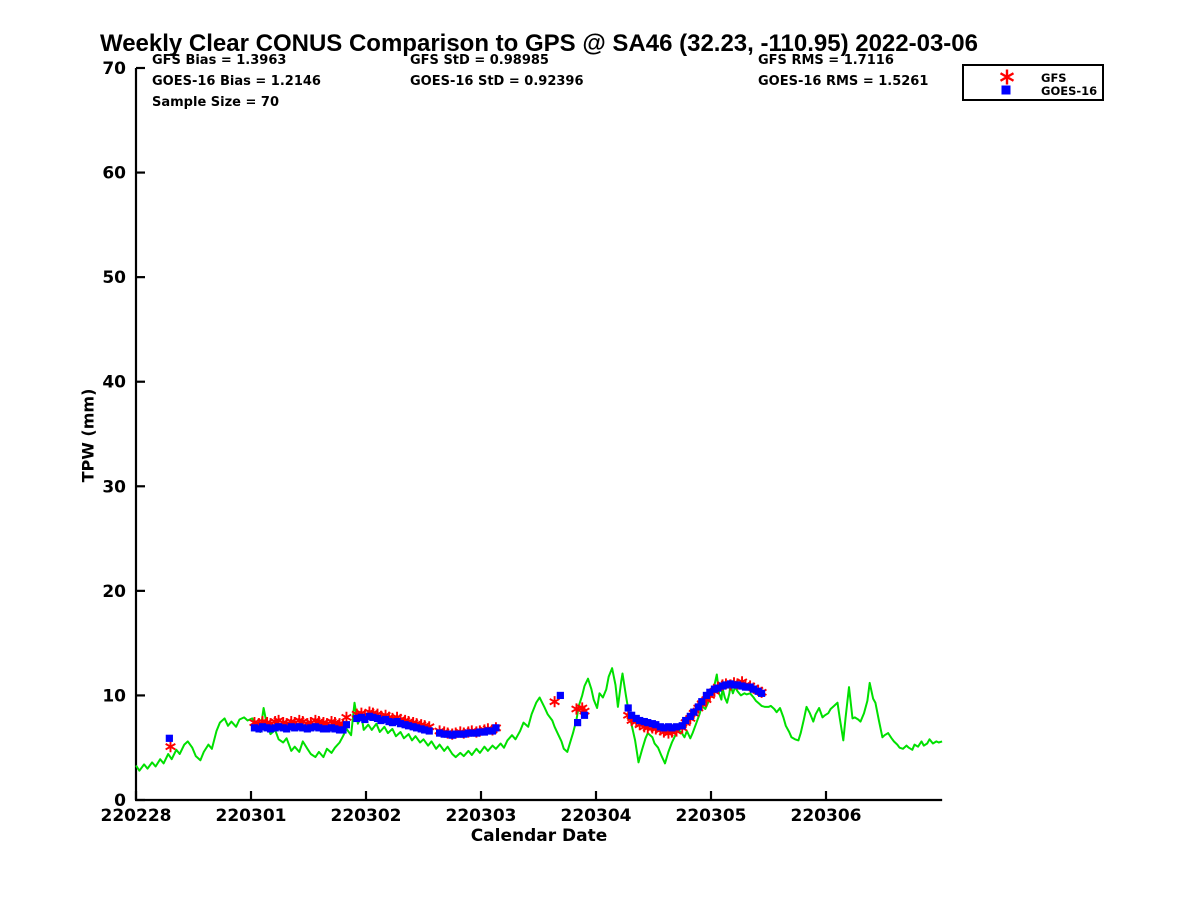  Describe the element at coordinates (219, 60) in the screenshot. I see `stat-gfs-bias: GFS Bias = 1.3963` at that location.